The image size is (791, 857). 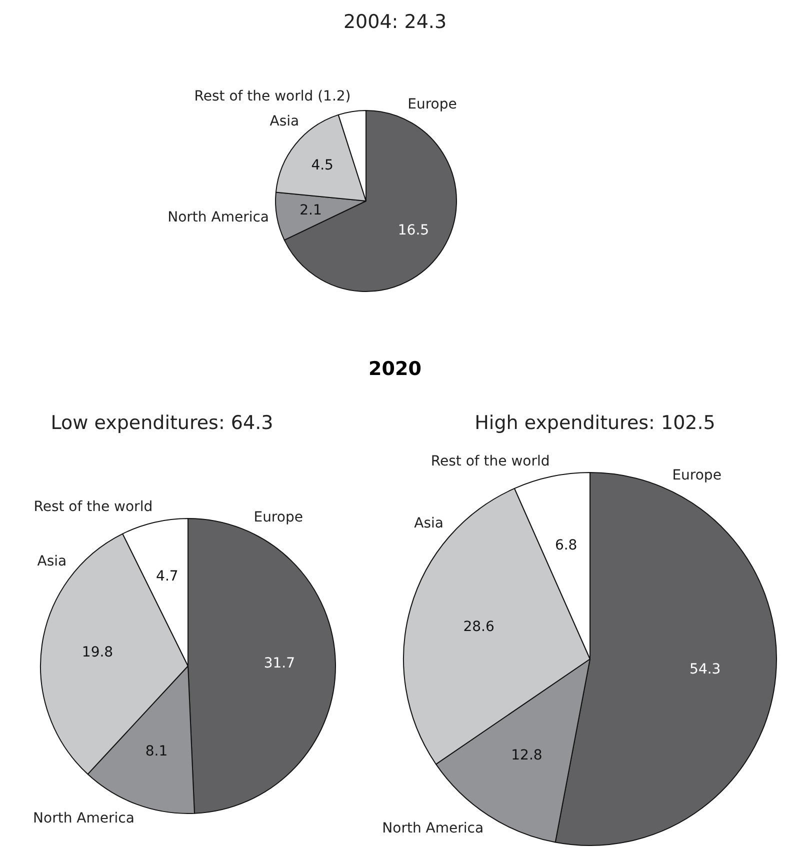 What do you see at coordinates (566, 546) in the screenshot?
I see `data-label: 6.8` at bounding box center [566, 546].